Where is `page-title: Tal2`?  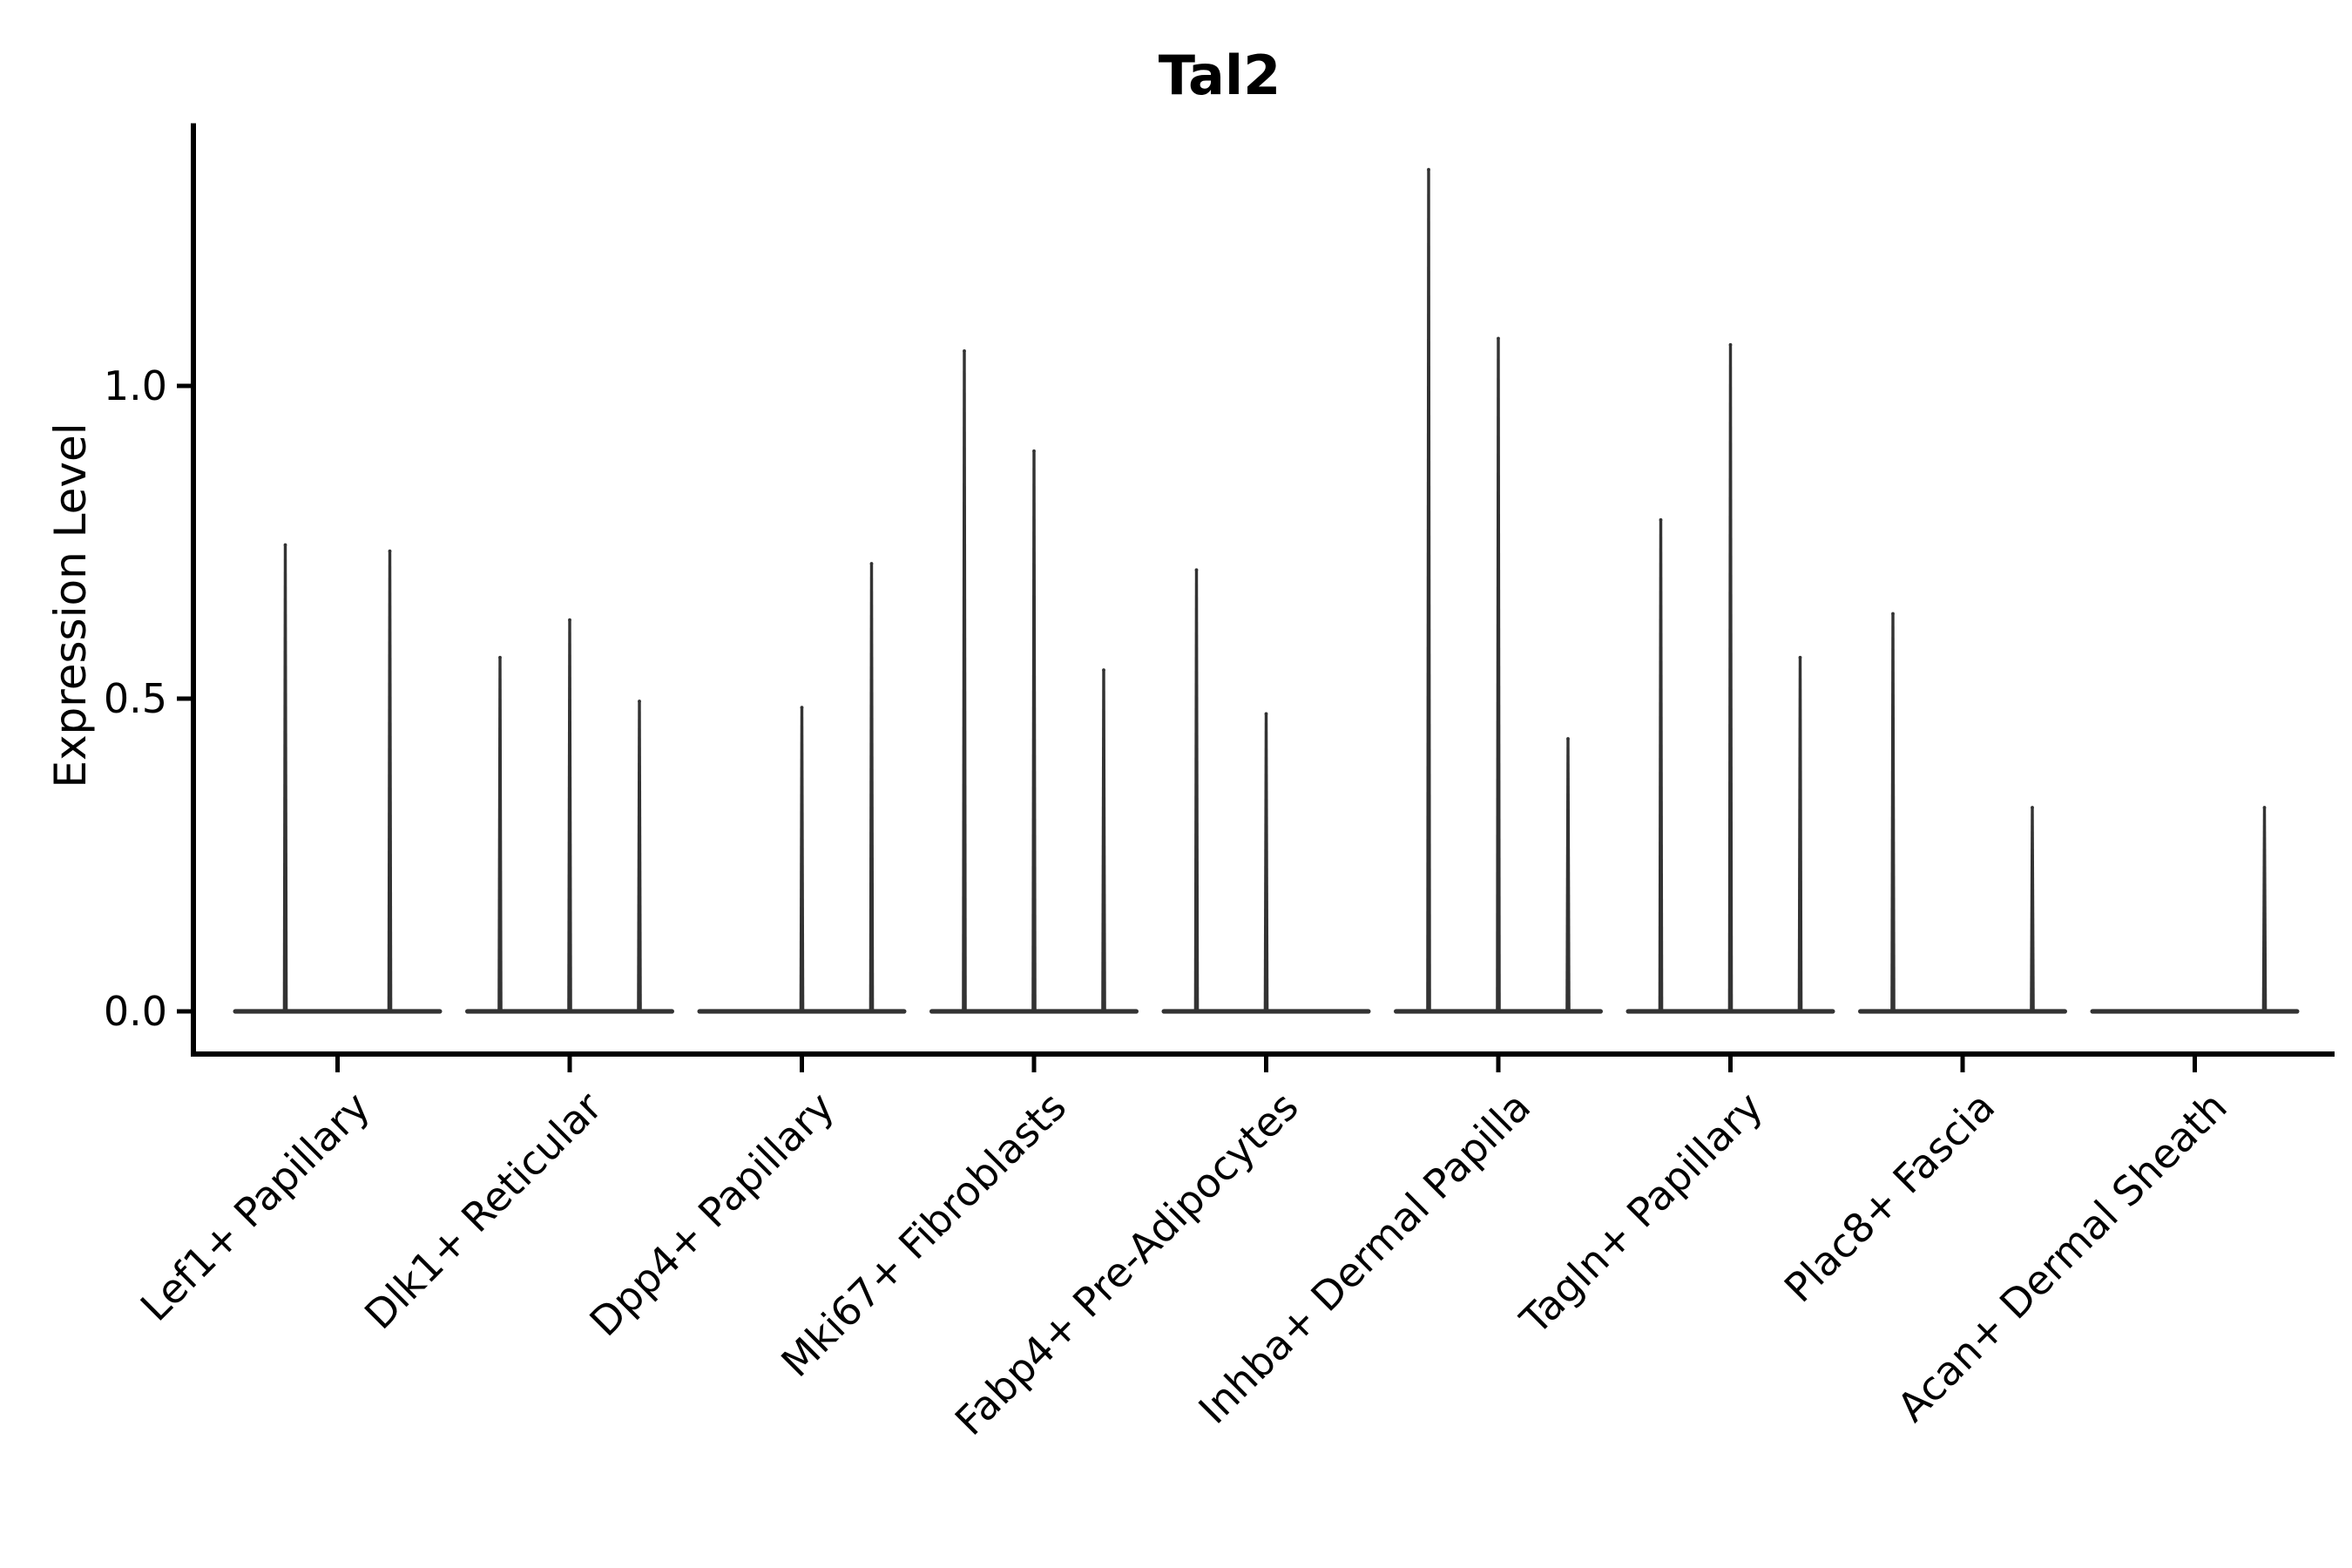
page-title: Tal2 is located at coordinates (1220, 75).